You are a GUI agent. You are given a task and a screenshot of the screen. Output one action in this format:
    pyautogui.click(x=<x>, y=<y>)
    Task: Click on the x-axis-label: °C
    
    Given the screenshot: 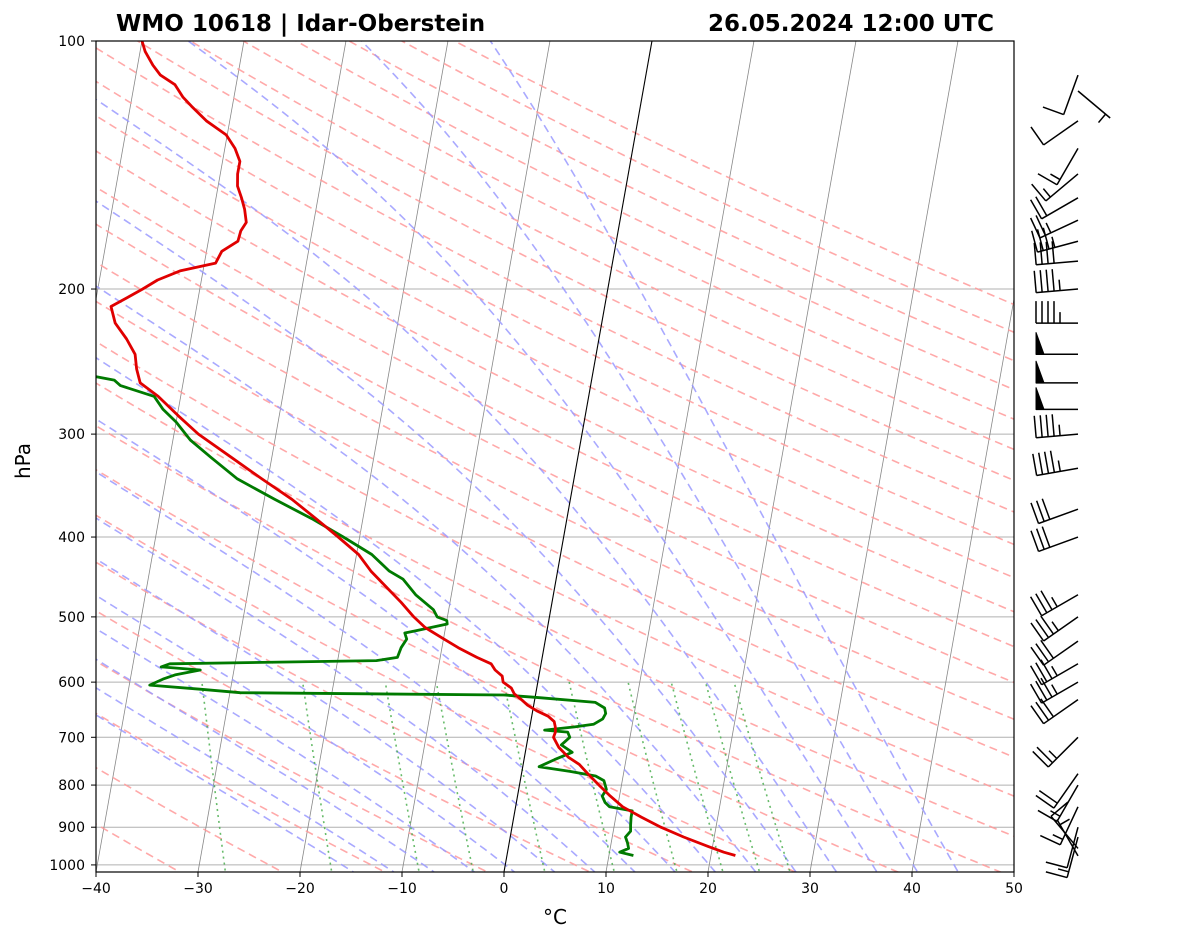 What is the action you would take?
    pyautogui.click(x=555, y=917)
    